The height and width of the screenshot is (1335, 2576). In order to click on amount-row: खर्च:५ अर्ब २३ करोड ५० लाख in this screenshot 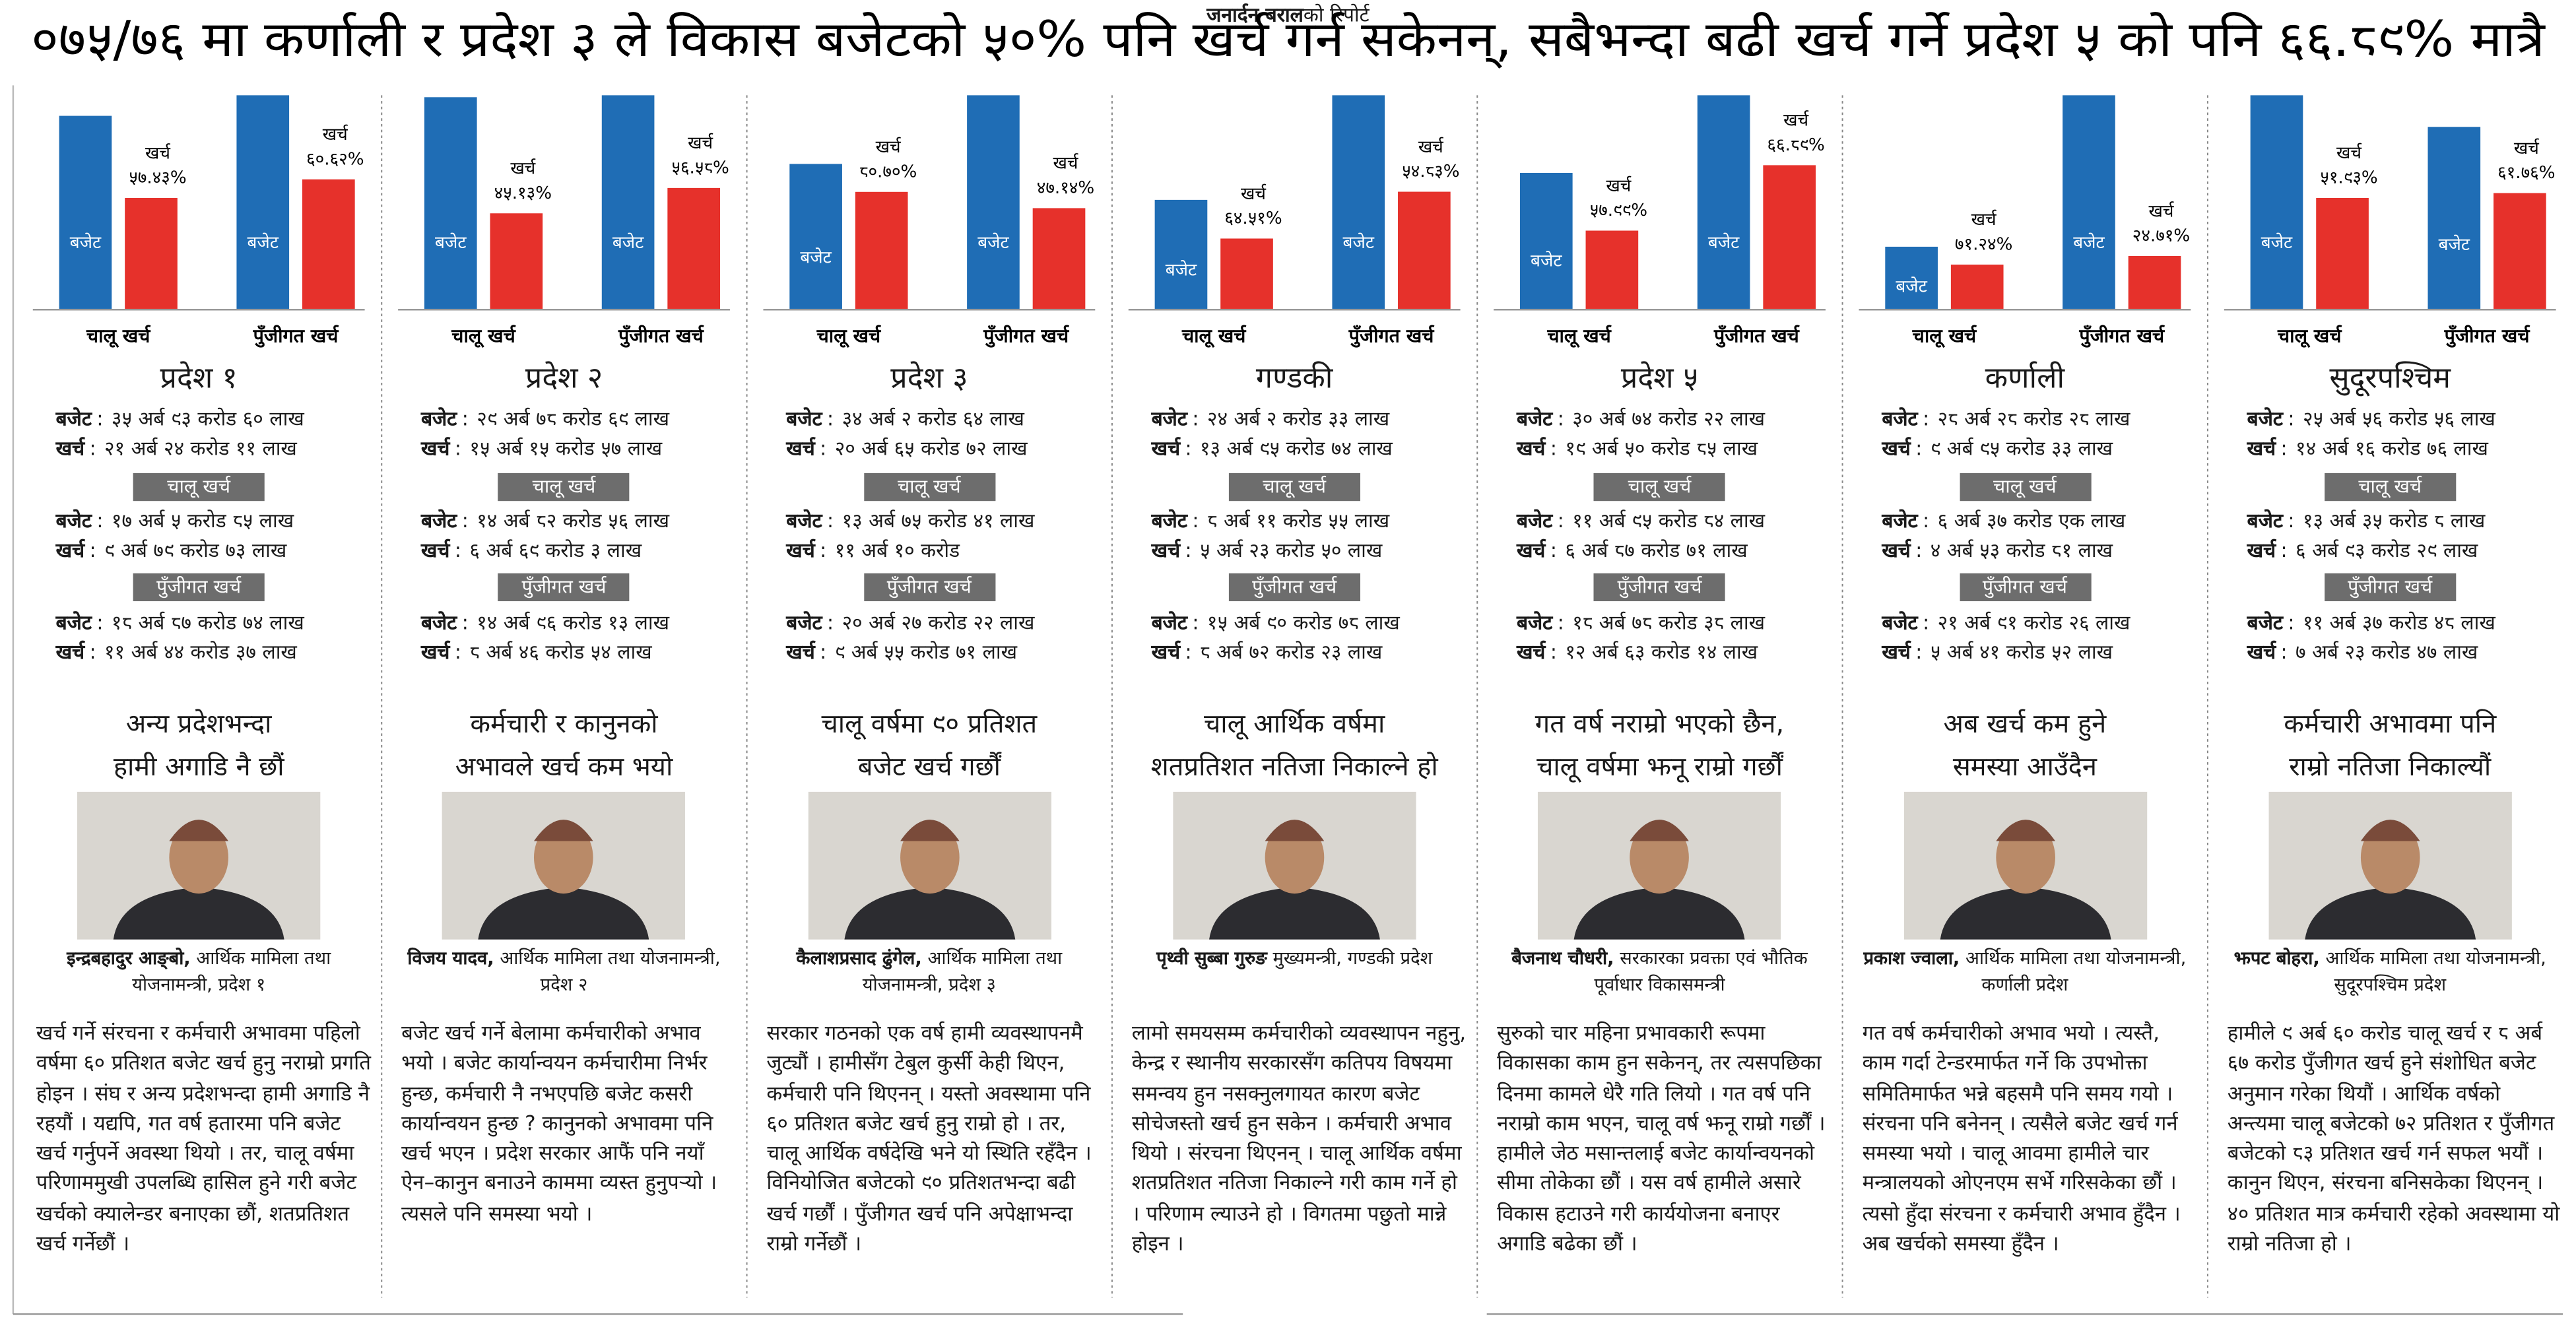, I will do `click(1267, 550)`.